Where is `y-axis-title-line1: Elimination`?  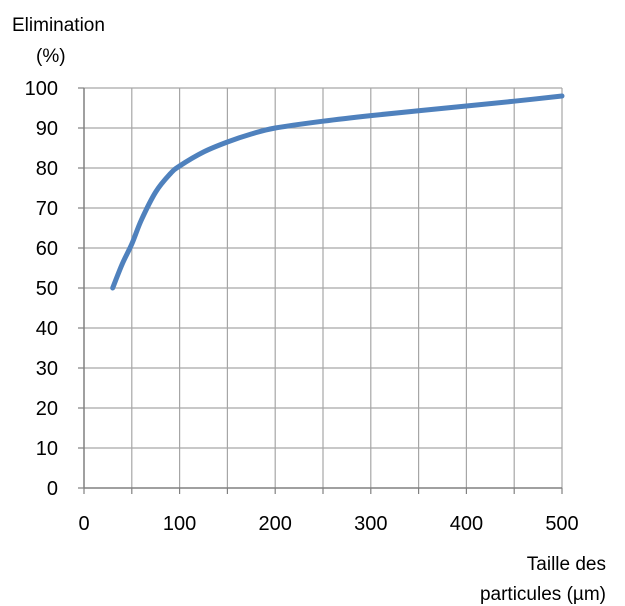
y-axis-title-line1: Elimination is located at coordinates (58, 25).